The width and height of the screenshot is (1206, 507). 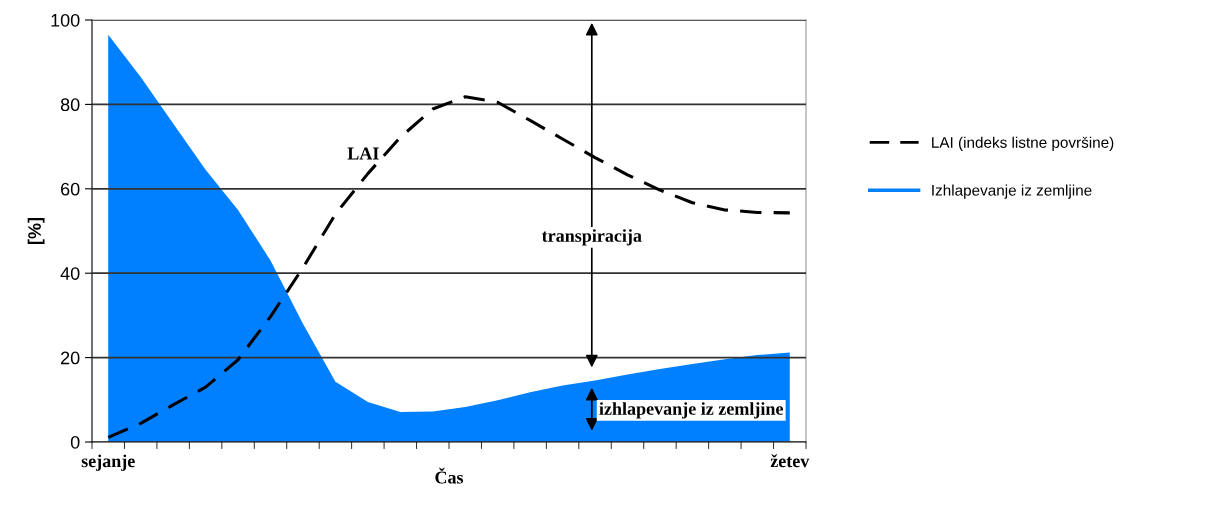 What do you see at coordinates (70, 105) in the screenshot?
I see `y-tick-label: 80` at bounding box center [70, 105].